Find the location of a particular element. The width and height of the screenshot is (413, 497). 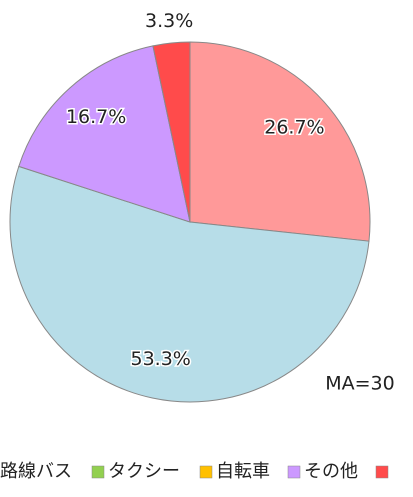

data-label: 16.7% is located at coordinates (96, 117).